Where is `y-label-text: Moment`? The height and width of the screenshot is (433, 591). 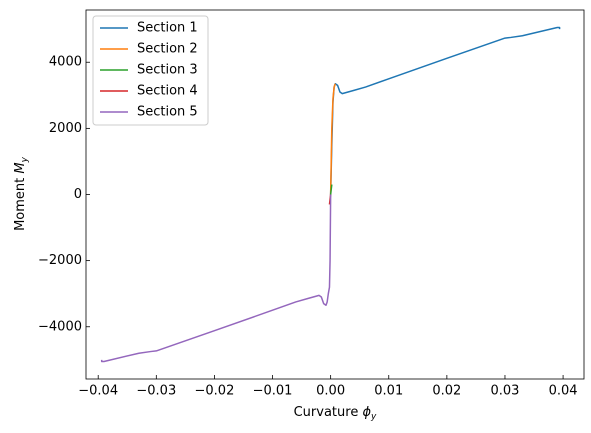
y-label-text: Moment is located at coordinates (20, 202).